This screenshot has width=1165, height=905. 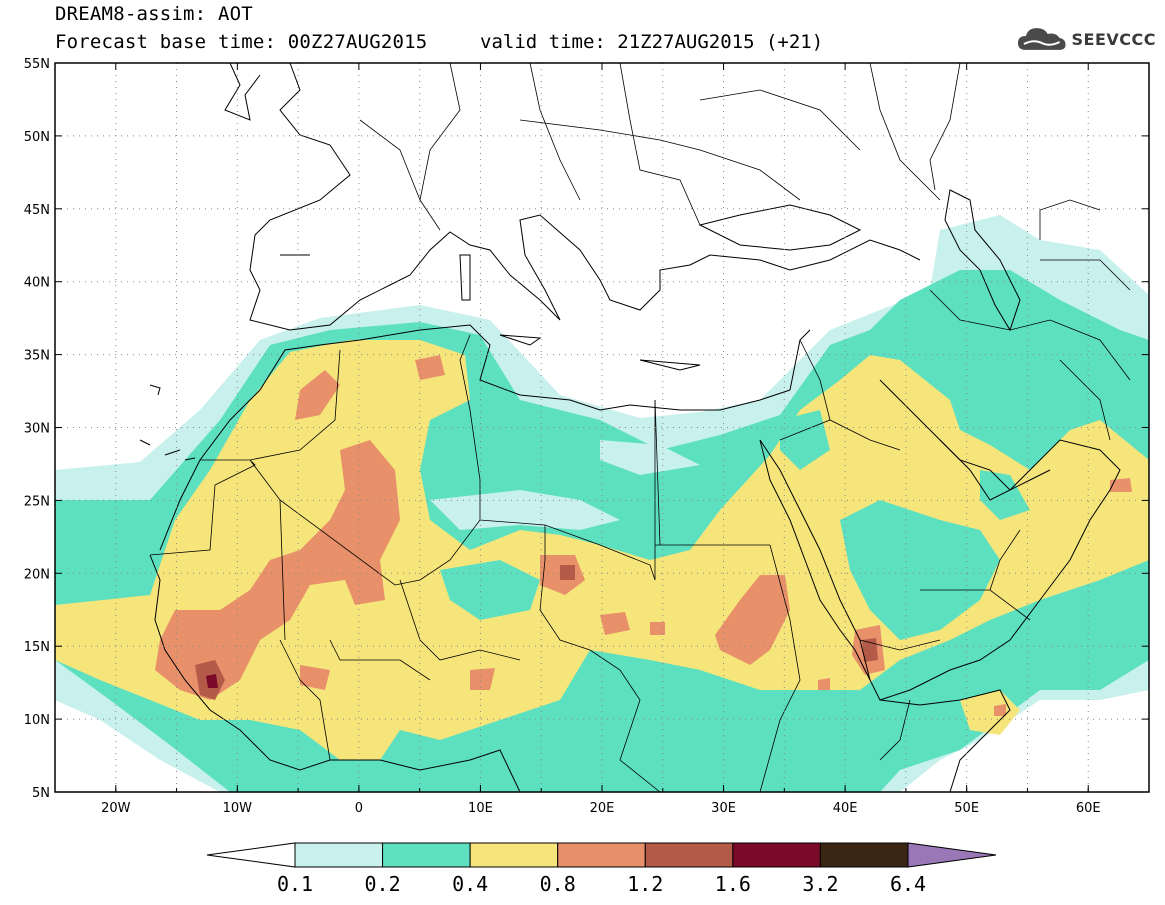 I want to click on y-tick-label: 55N, so click(x=37, y=64).